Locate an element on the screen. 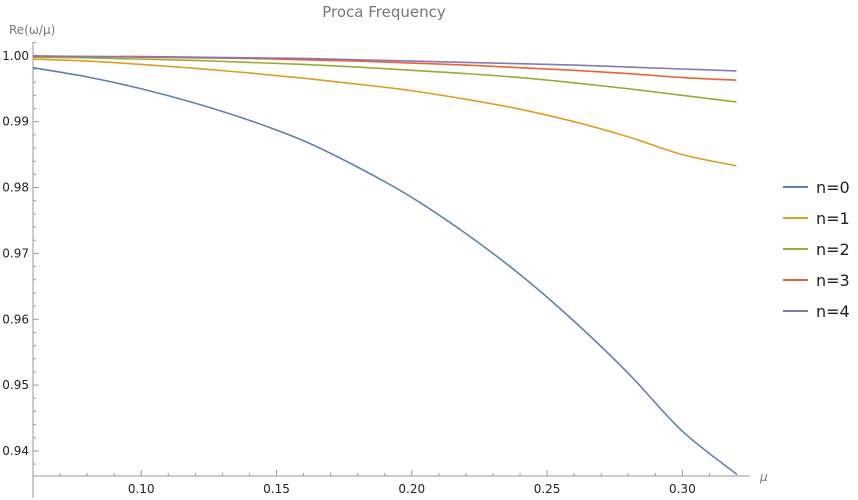  x-tick-label: 0.10 is located at coordinates (141, 489).